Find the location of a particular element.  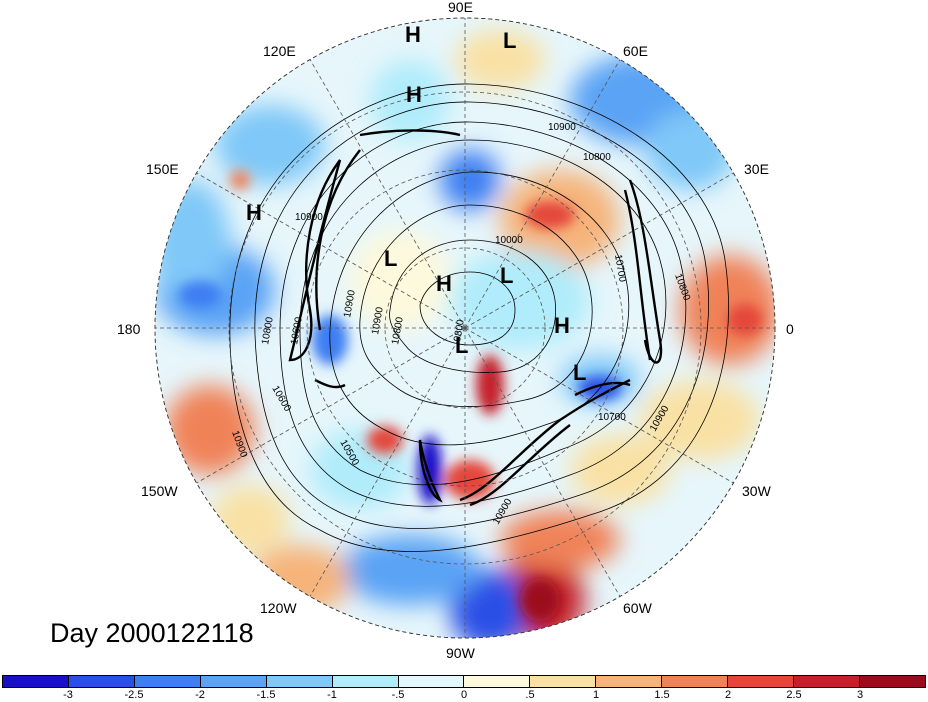

lon-label-90w: 90W is located at coordinates (461, 653).